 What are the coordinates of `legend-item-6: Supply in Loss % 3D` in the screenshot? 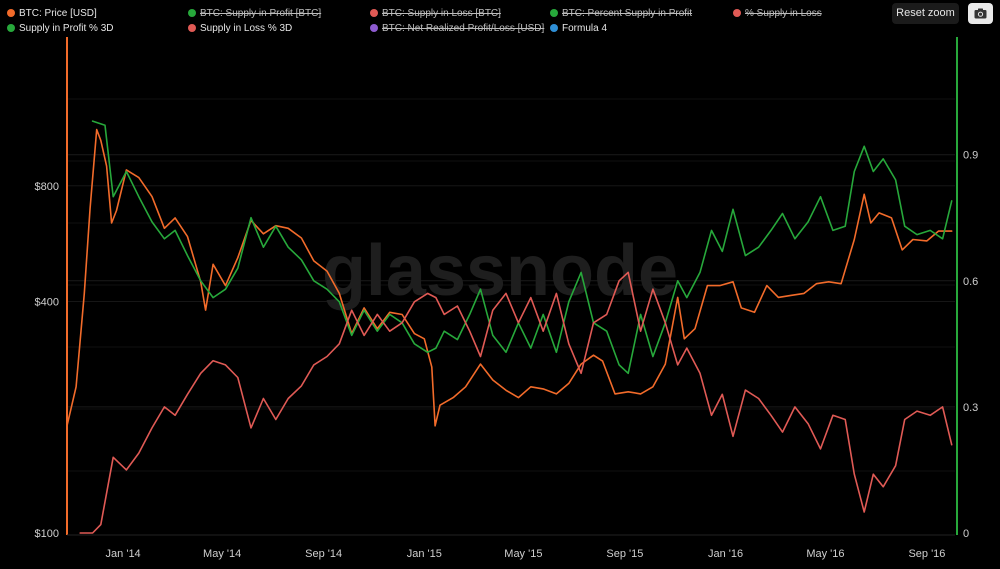 It's located at (240, 28).